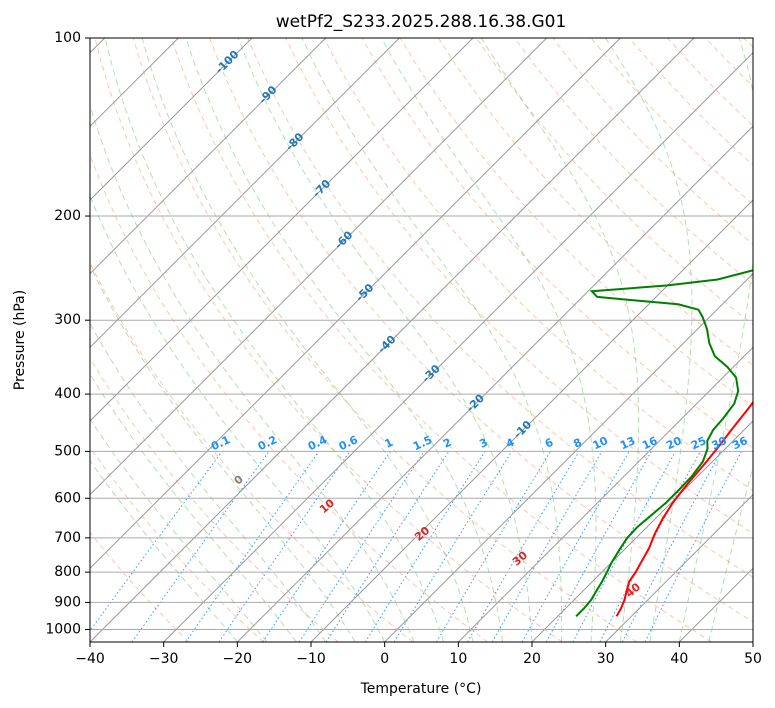 The image size is (775, 708). I want to click on y-tick-label: 600, so click(67, 498).